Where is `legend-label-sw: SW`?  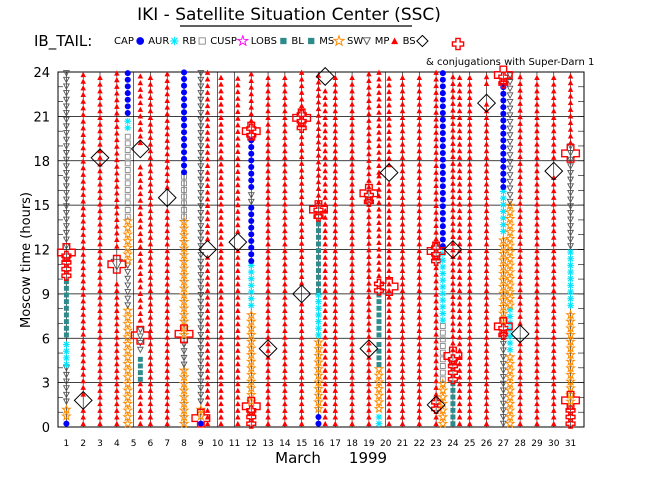 legend-label-sw: SW is located at coordinates (355, 41).